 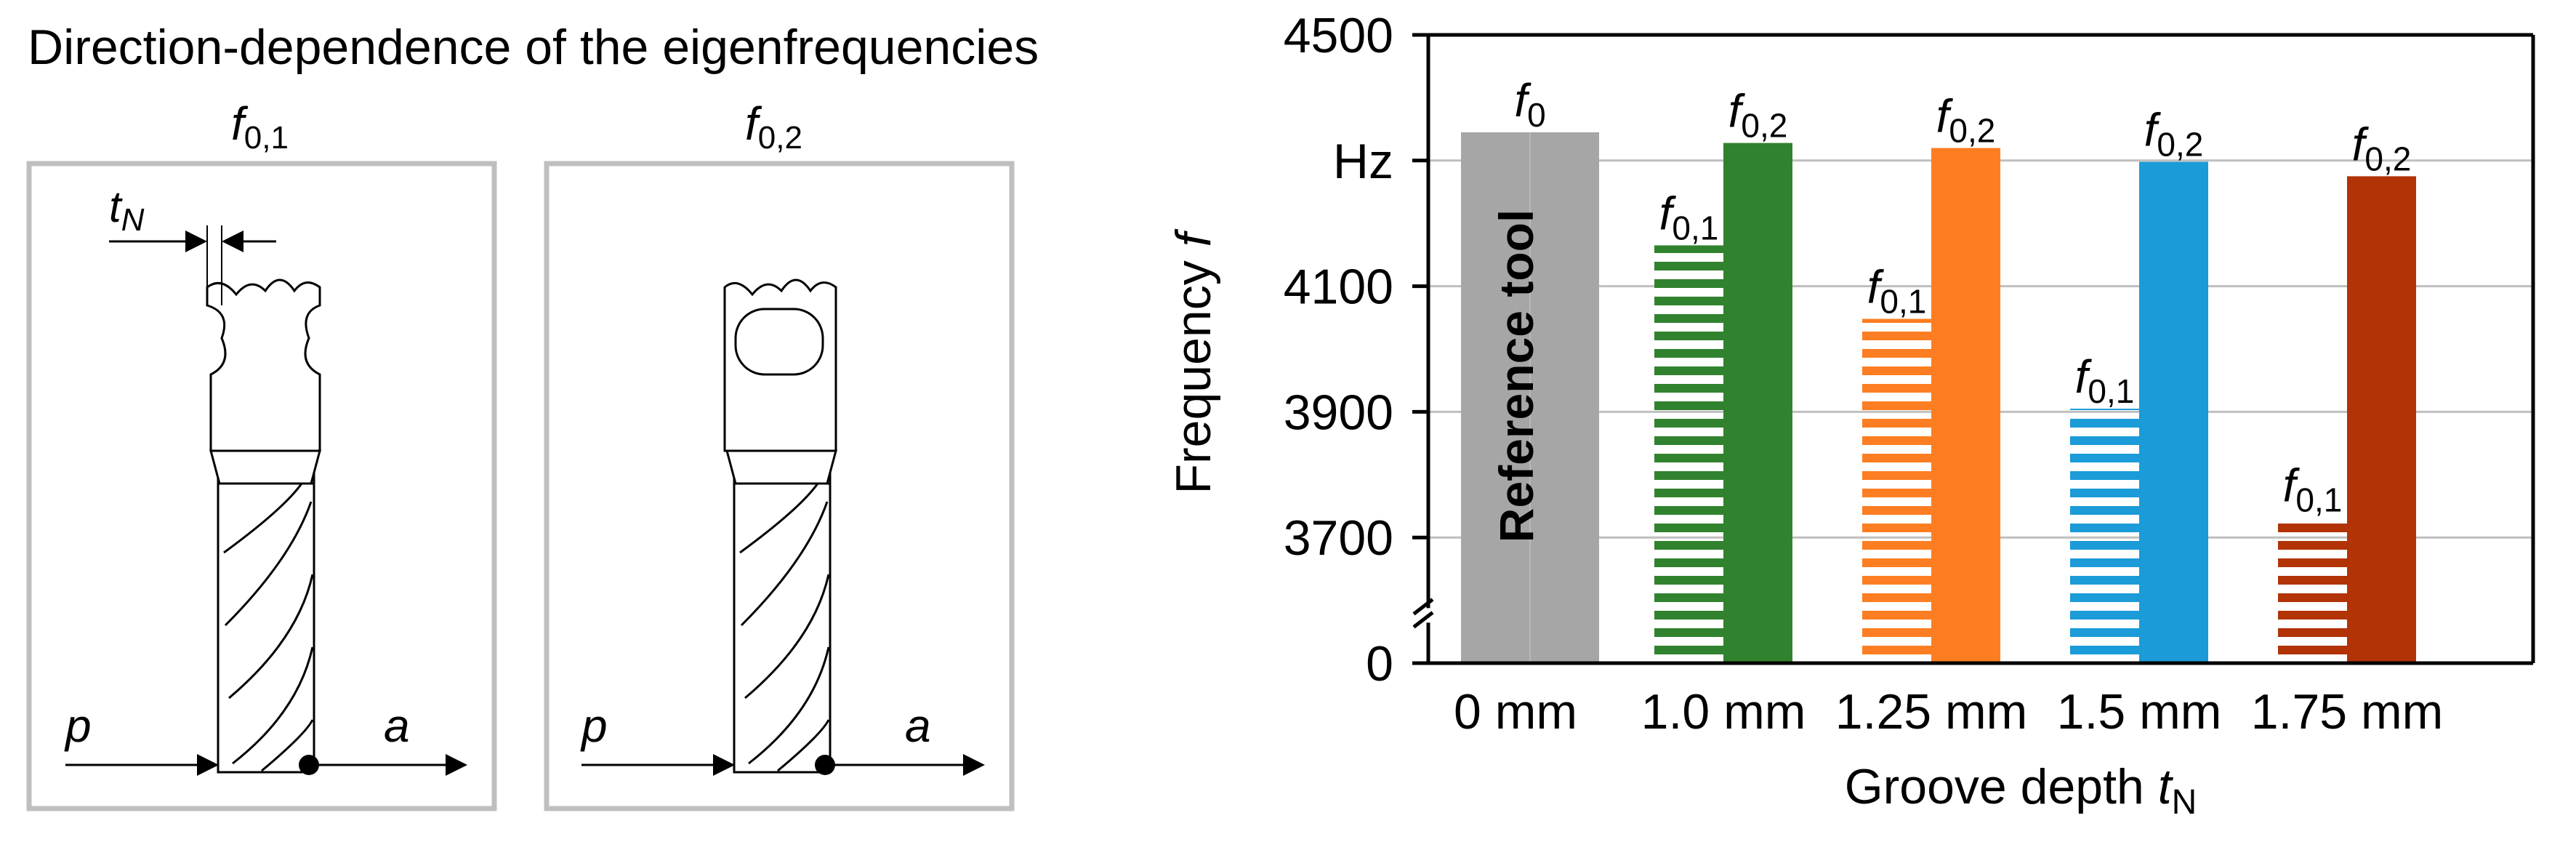 I want to click on x-tick-label: 0 mm, so click(x=1515, y=711).